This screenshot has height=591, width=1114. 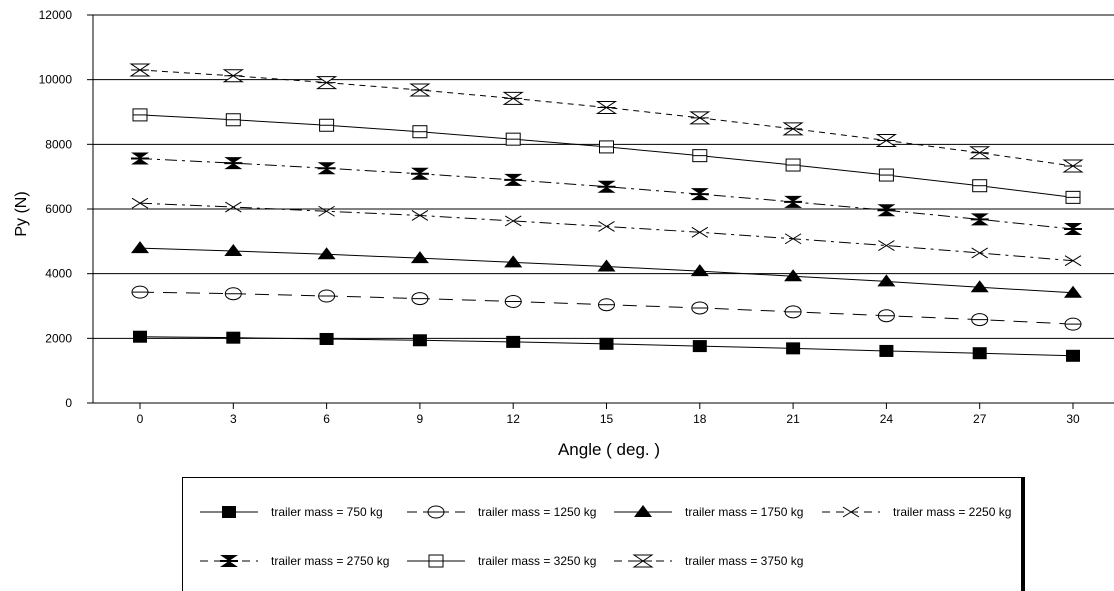 What do you see at coordinates (700, 419) in the screenshot?
I see `x-tick-label: 18` at bounding box center [700, 419].